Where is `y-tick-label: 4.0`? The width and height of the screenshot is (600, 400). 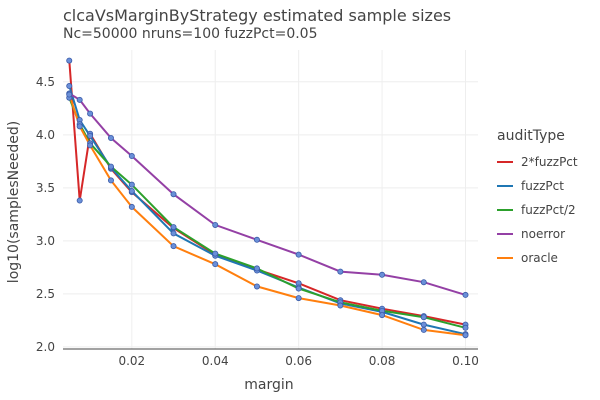
y-tick-label: 4.0 is located at coordinates (45, 135).